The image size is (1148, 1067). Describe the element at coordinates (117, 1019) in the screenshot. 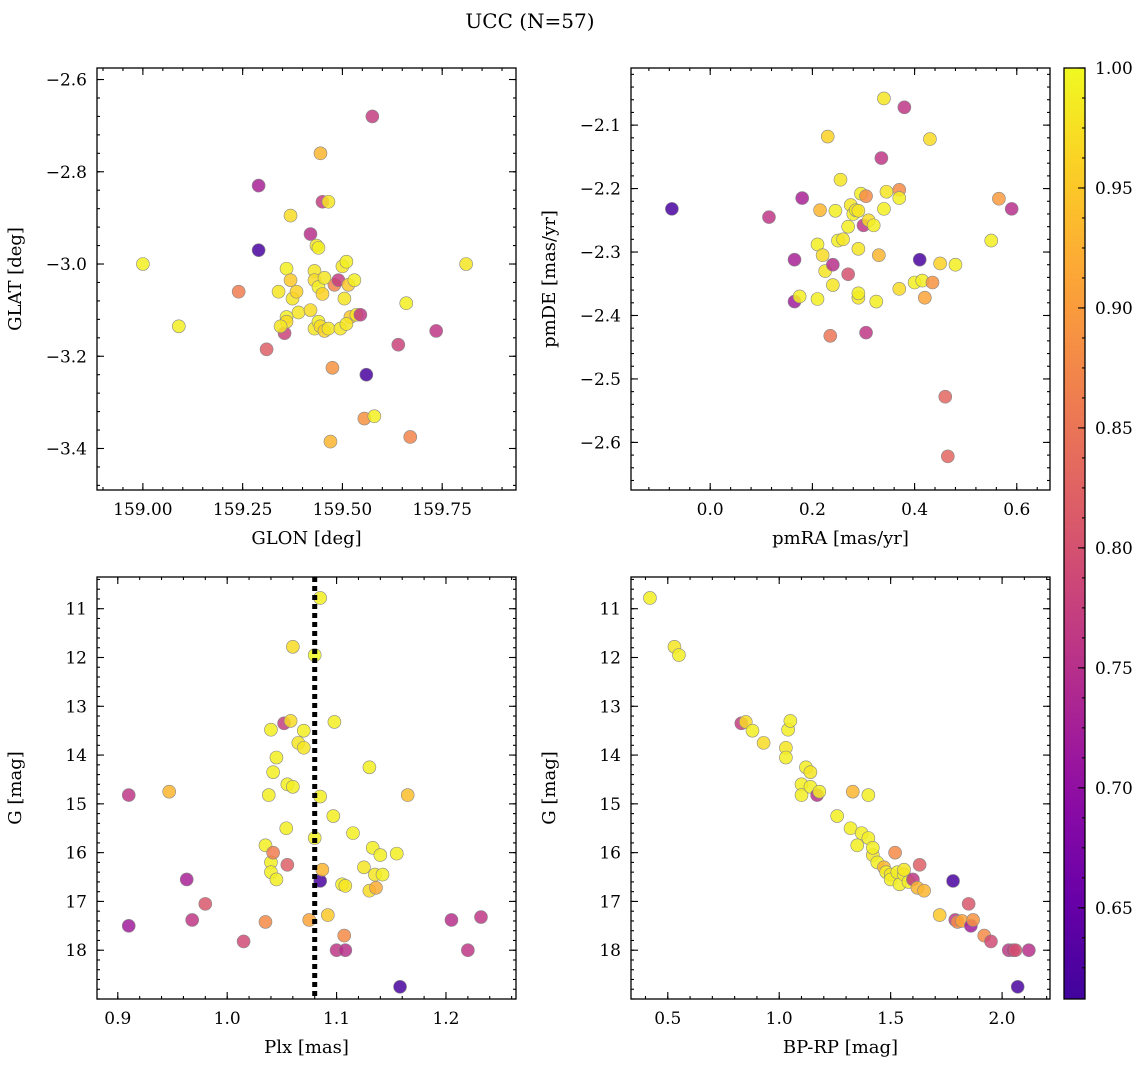

I see `x-tick-label: 0.9` at that location.